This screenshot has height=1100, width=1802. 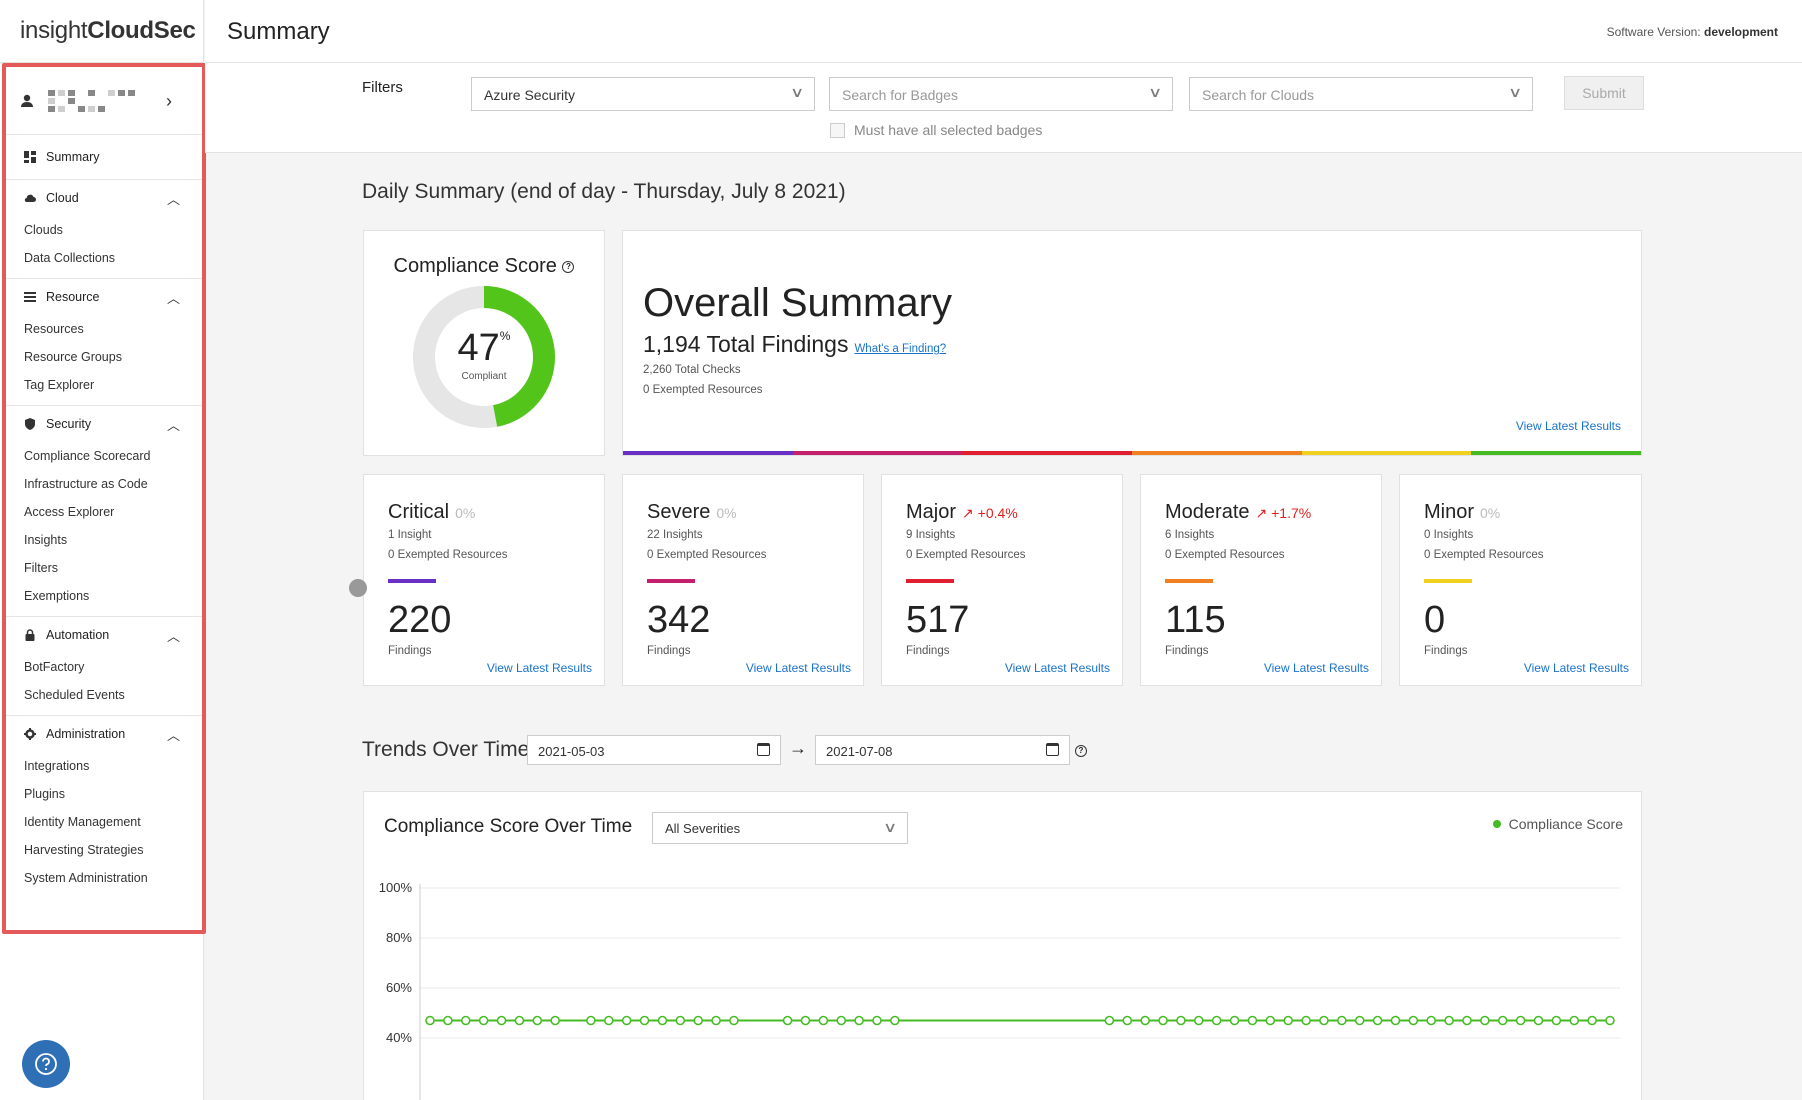 I want to click on sidebar-item-botfactory: BotFactory, so click(x=54, y=667).